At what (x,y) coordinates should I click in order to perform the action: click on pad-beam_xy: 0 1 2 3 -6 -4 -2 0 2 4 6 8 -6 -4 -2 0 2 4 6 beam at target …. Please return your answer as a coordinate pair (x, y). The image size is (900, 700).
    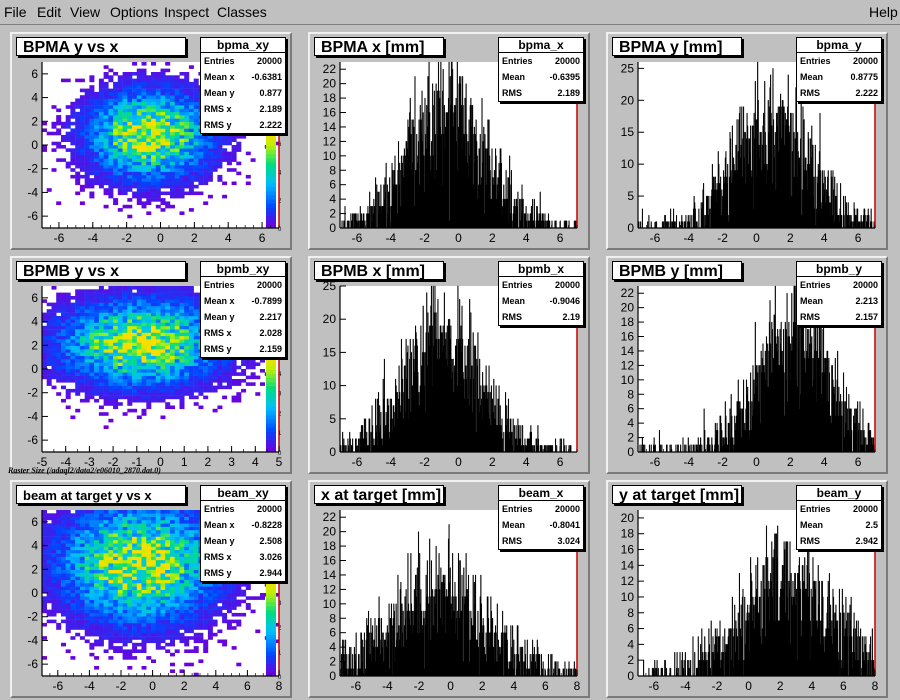
    Looking at the image, I should click on (151, 589).